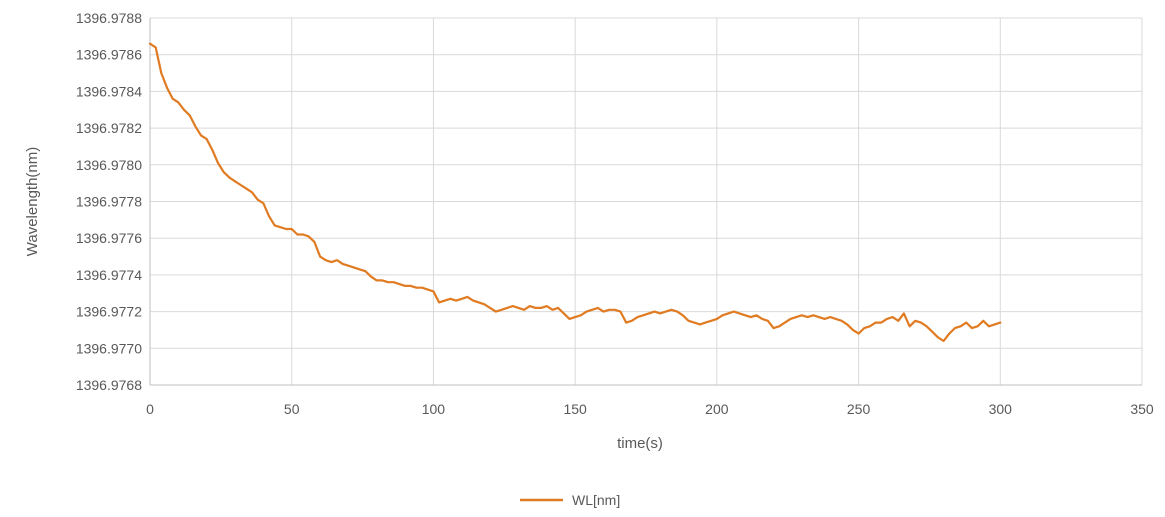  What do you see at coordinates (717, 409) in the screenshot?
I see `x-tick-label: 200` at bounding box center [717, 409].